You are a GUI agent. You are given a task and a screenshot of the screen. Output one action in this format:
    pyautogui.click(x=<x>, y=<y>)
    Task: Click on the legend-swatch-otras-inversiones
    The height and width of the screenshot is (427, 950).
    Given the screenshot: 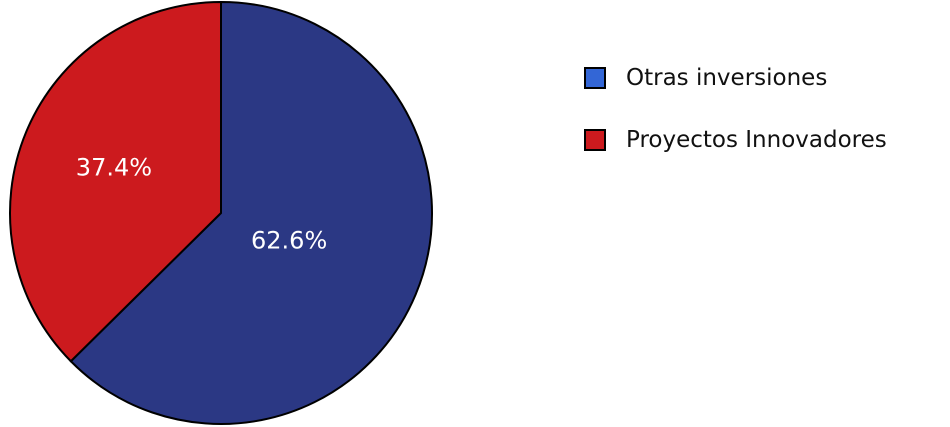 What is the action you would take?
    pyautogui.click(x=595, y=78)
    